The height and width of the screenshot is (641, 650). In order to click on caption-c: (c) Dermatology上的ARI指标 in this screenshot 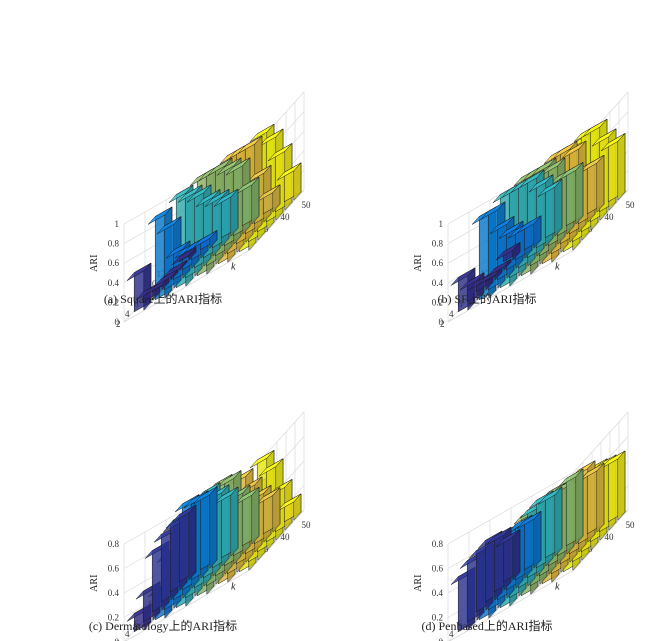, I will do `click(163, 625)`.